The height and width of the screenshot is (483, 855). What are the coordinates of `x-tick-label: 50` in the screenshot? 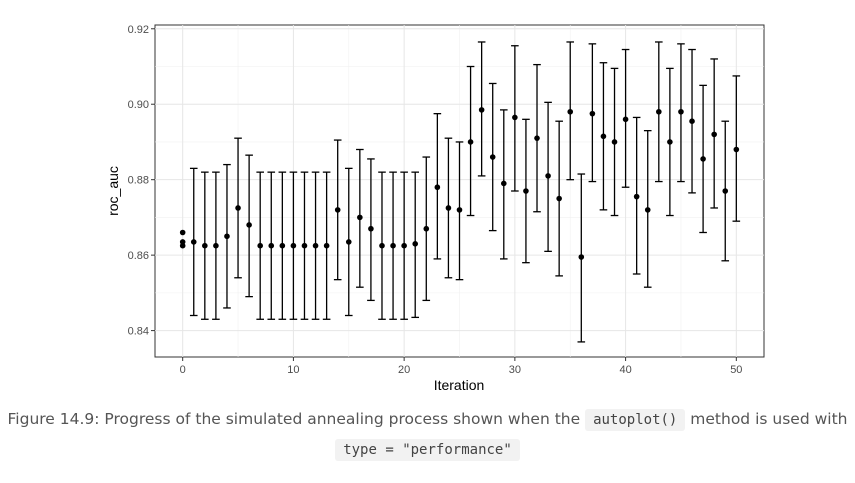 It's located at (736, 370).